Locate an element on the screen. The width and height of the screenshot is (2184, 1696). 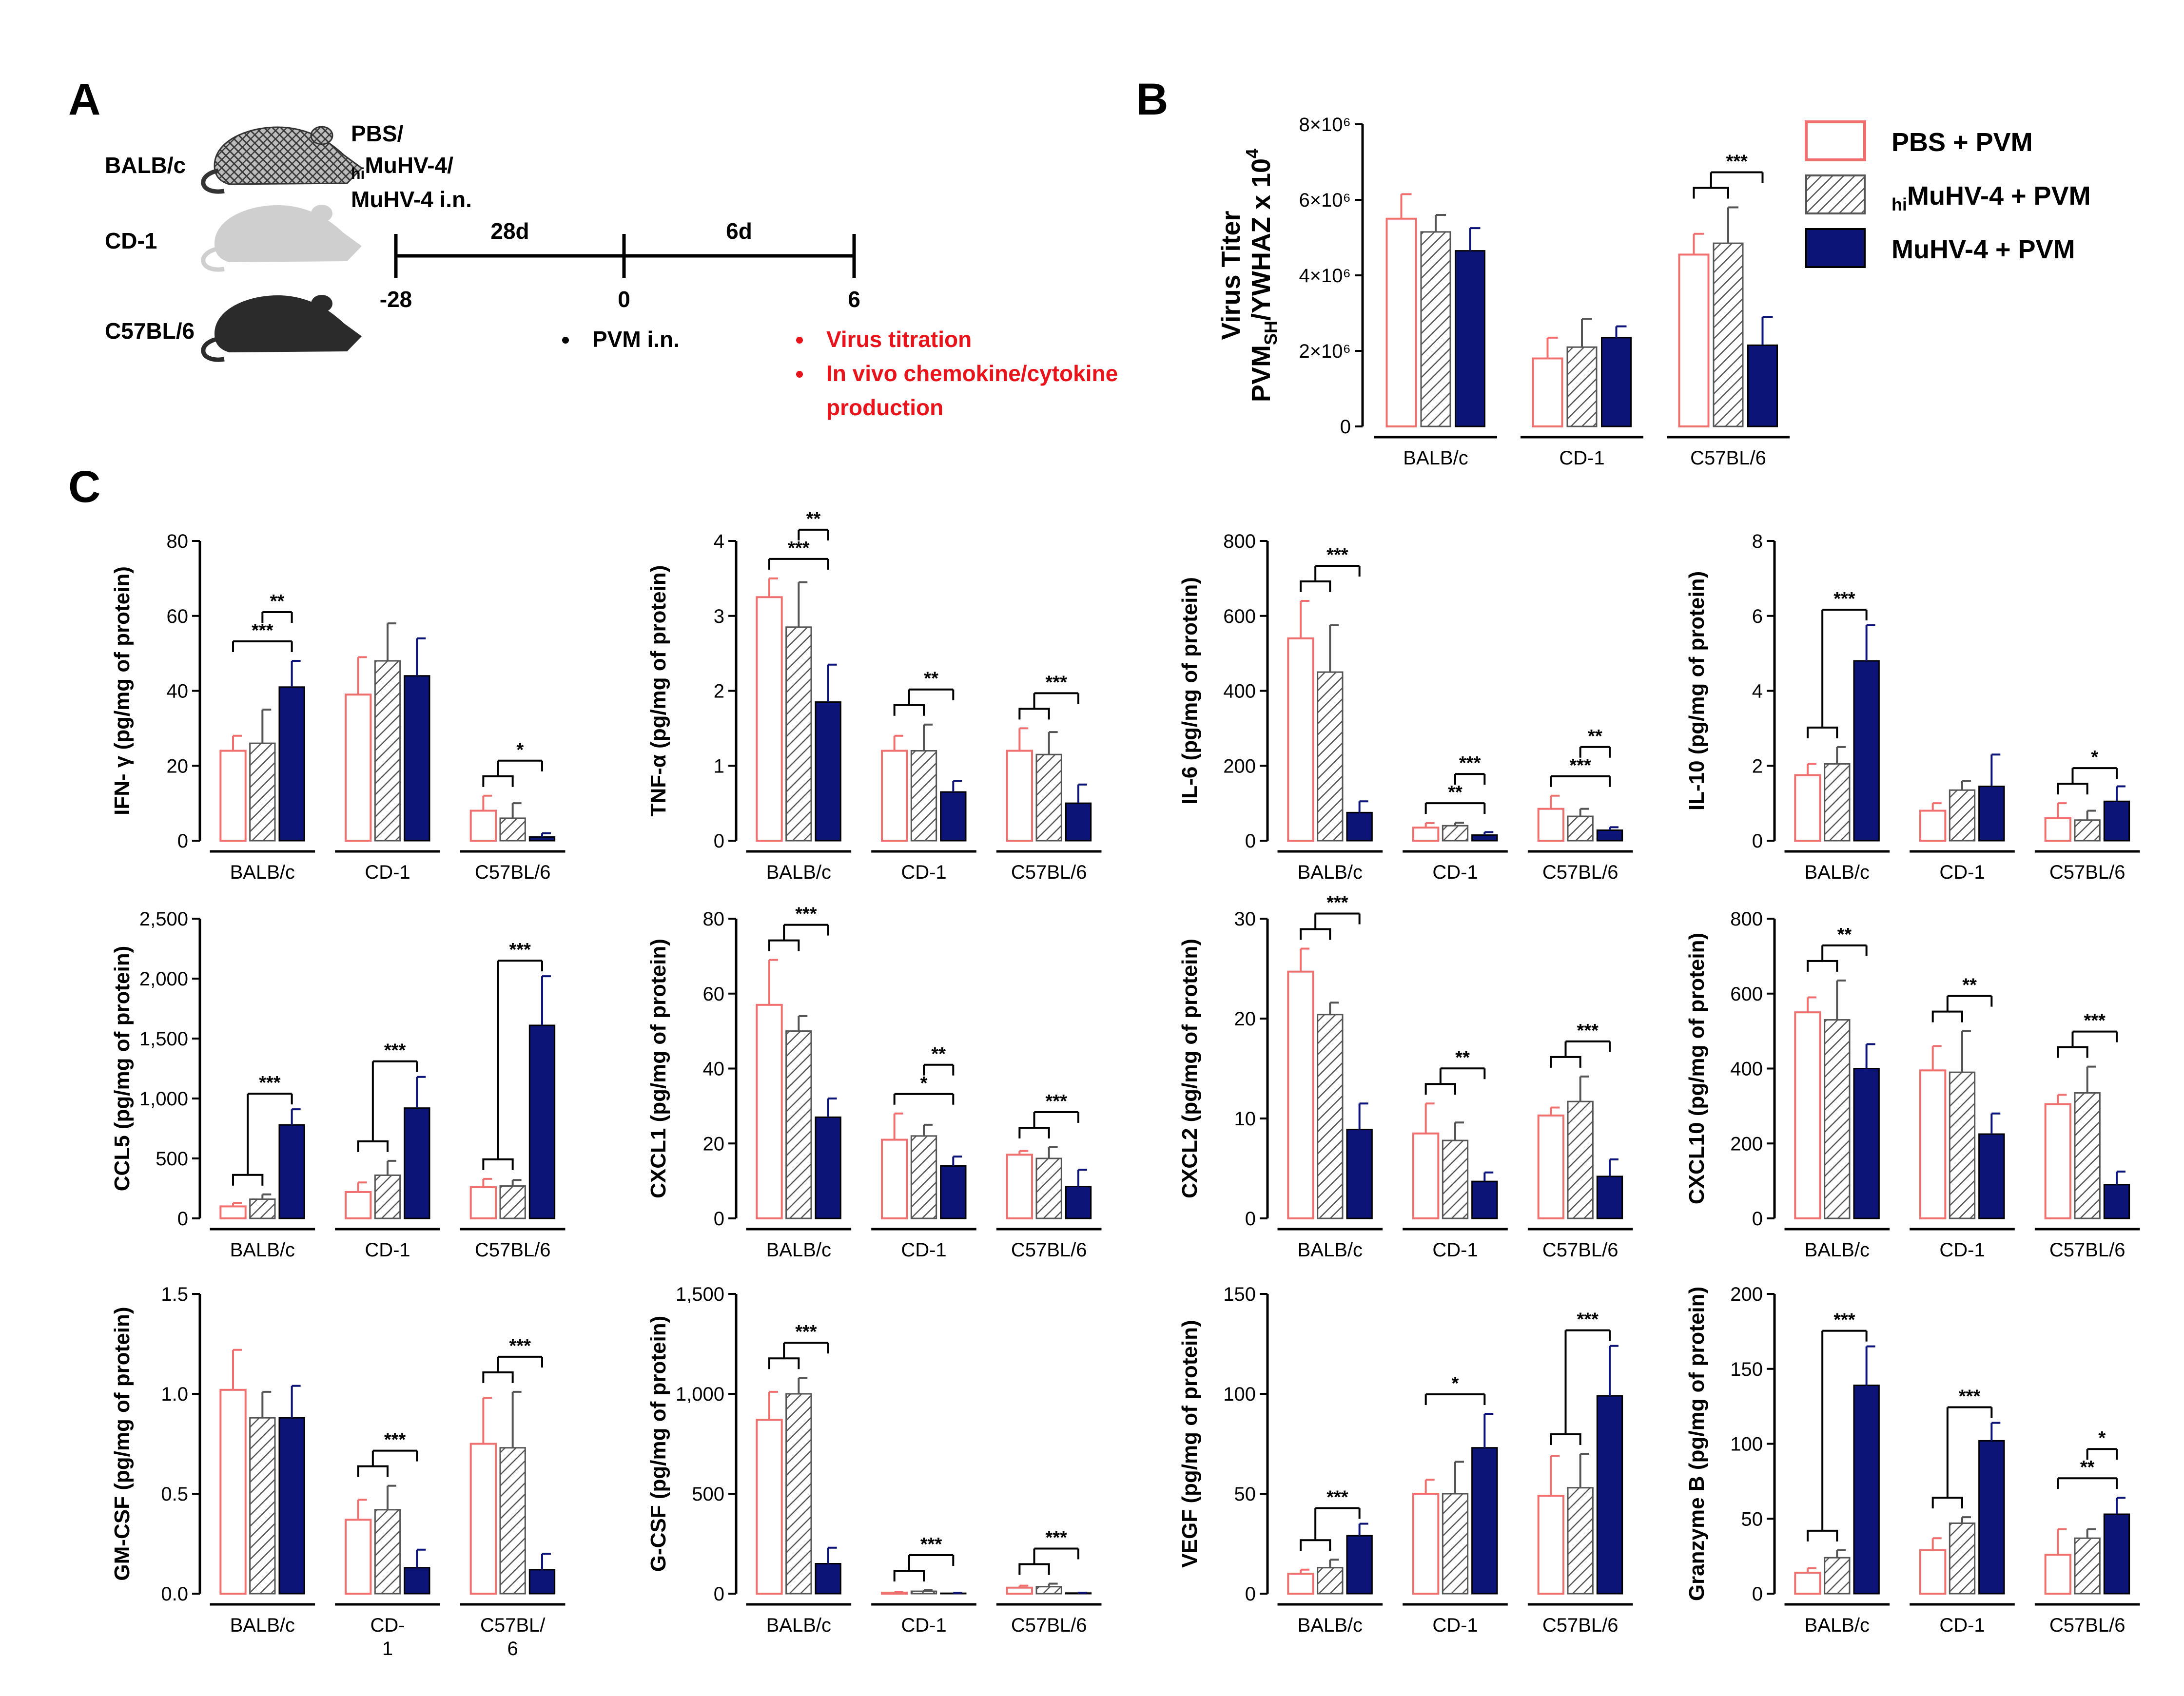
y-tick-label: 40 is located at coordinates (178, 691).